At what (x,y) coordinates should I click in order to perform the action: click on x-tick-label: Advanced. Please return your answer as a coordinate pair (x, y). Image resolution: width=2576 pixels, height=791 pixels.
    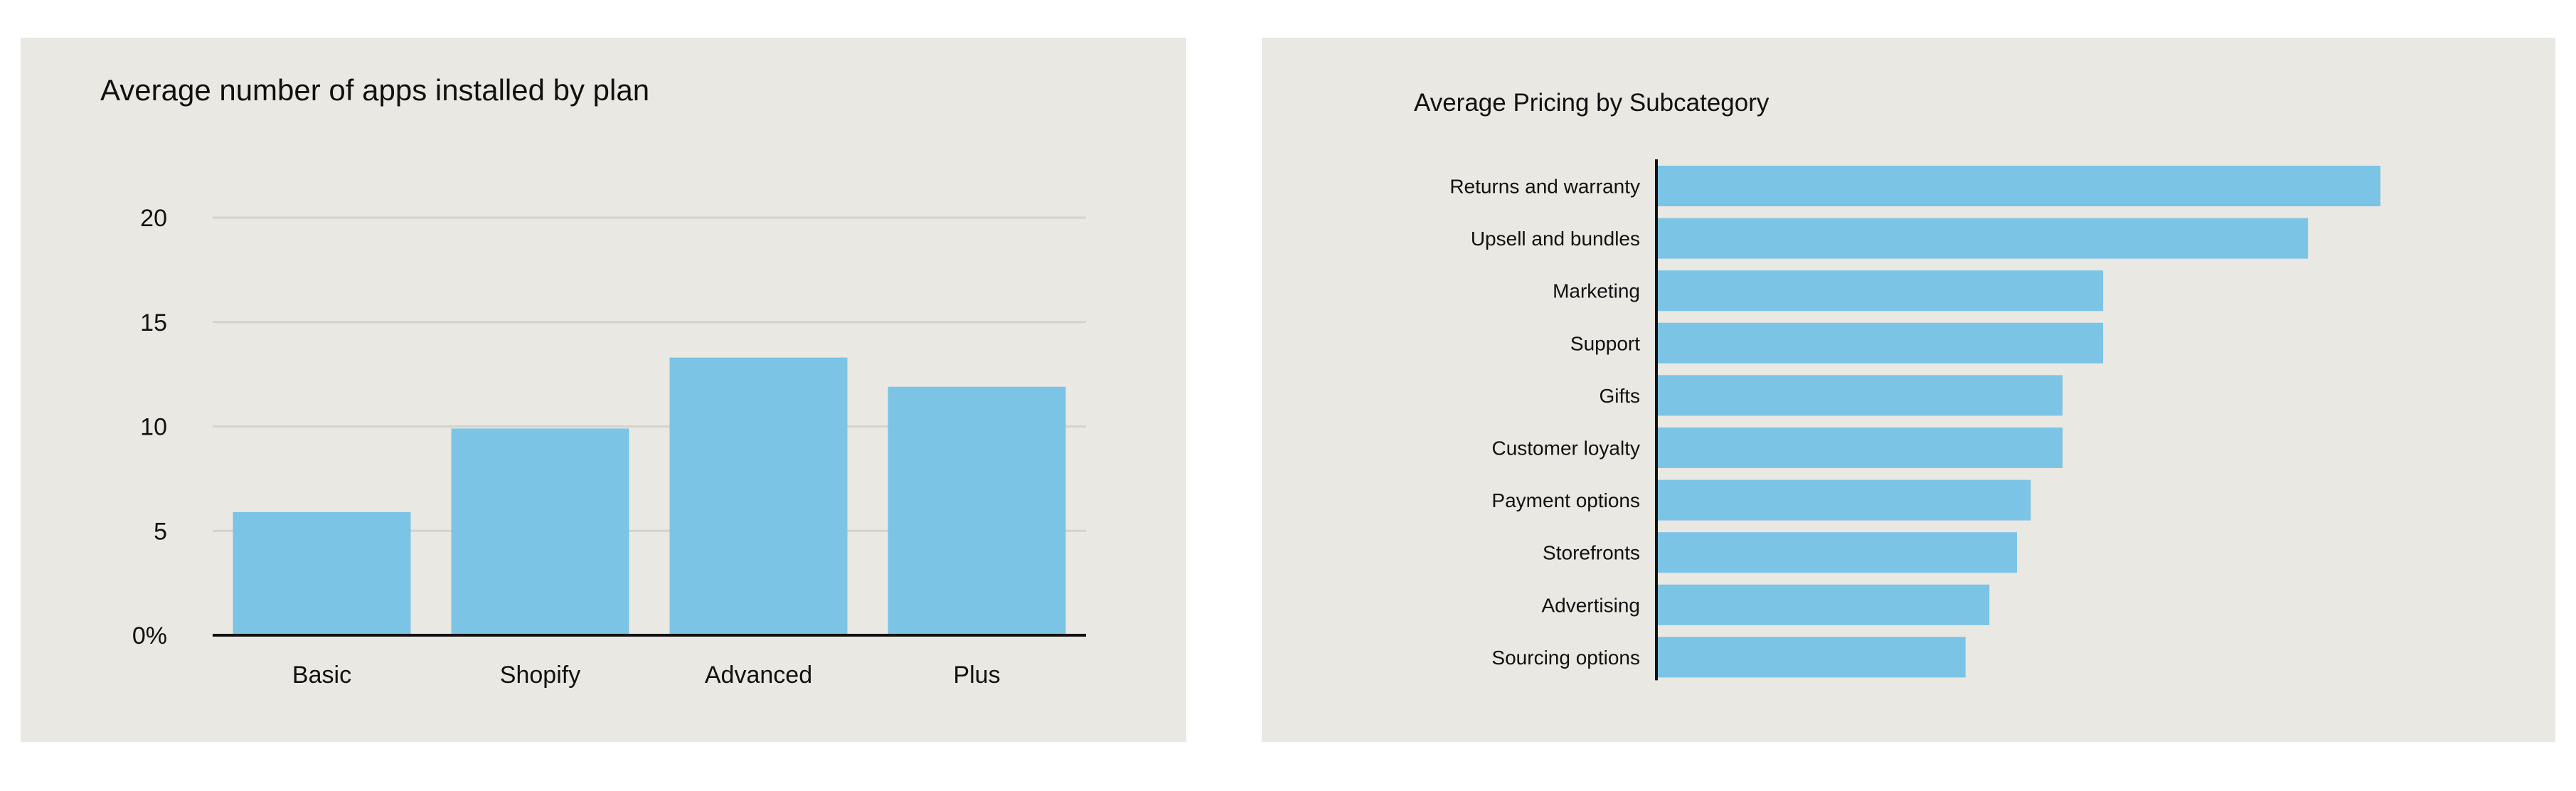
    Looking at the image, I should click on (758, 675).